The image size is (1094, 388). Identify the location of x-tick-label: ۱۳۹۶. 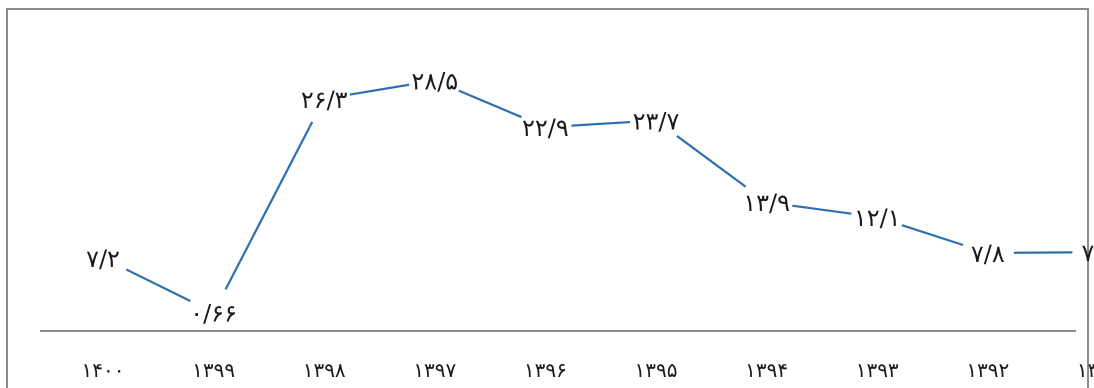
(545, 370).